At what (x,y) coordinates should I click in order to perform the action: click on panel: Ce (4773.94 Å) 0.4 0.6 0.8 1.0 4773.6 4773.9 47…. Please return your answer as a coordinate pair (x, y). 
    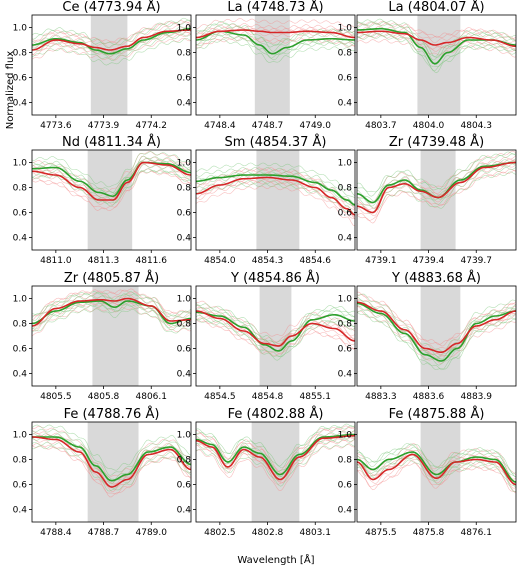
    Looking at the image, I should click on (102, 65).